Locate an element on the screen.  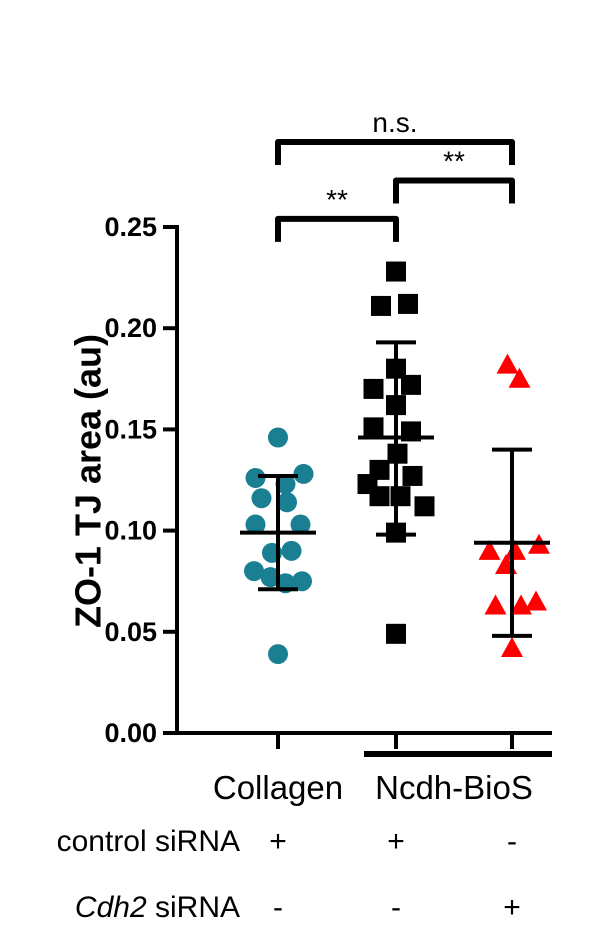
condition-label-text: siRNA is located at coordinates (197, 907).